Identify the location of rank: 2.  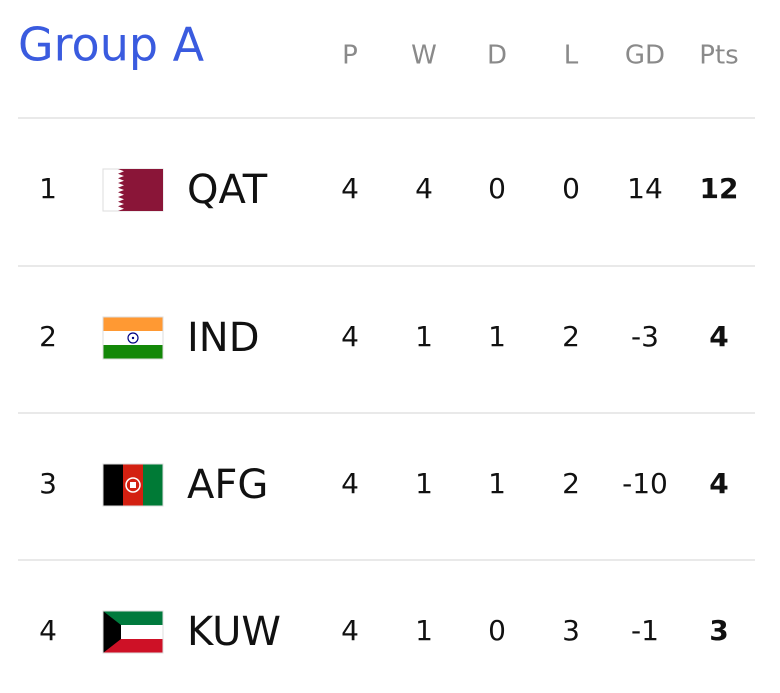
(48, 336).